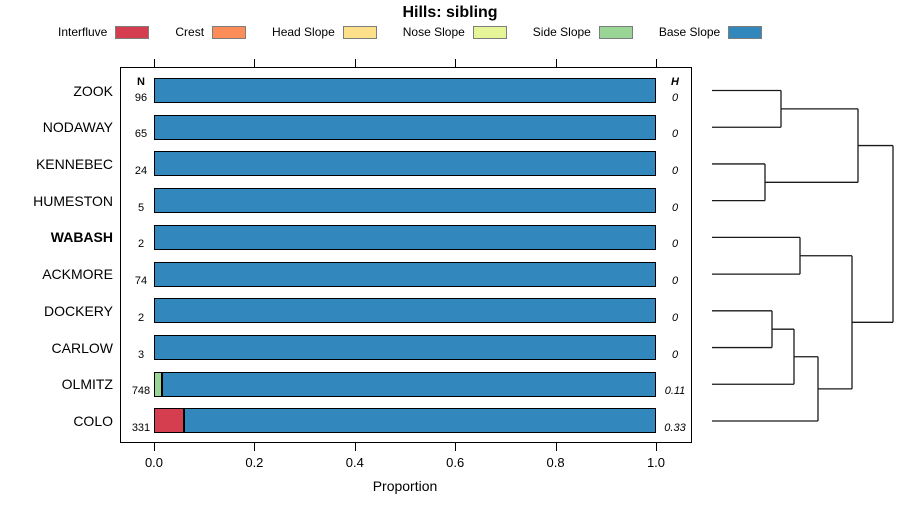  What do you see at coordinates (83, 32) in the screenshot?
I see `legend-label: Interfluve` at bounding box center [83, 32].